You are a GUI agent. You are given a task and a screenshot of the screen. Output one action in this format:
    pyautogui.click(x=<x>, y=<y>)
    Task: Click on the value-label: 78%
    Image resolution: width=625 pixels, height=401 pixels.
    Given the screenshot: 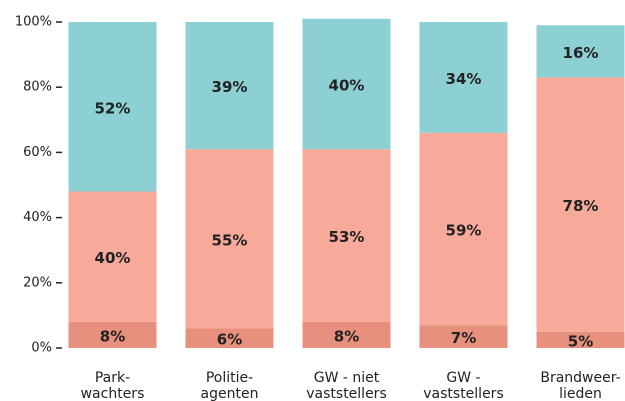 What is the action you would take?
    pyautogui.click(x=581, y=206)
    